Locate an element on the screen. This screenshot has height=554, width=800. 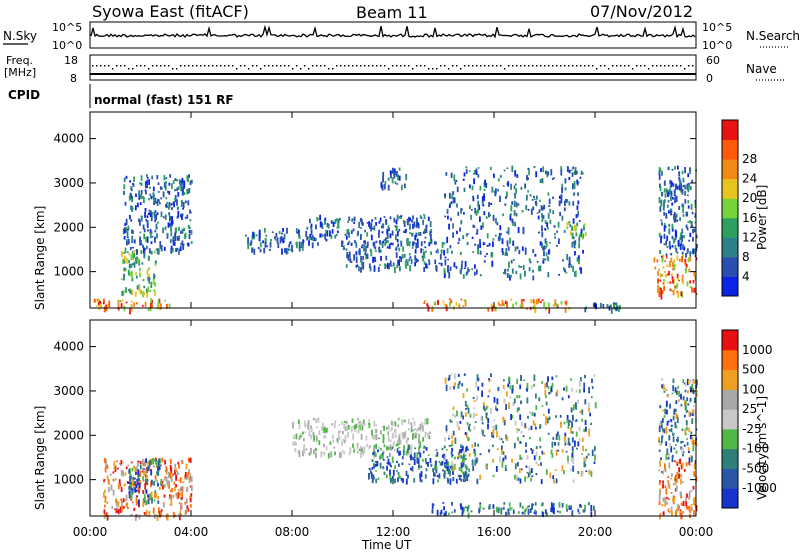
frequency-panel-frame is located at coordinates (393, 67).